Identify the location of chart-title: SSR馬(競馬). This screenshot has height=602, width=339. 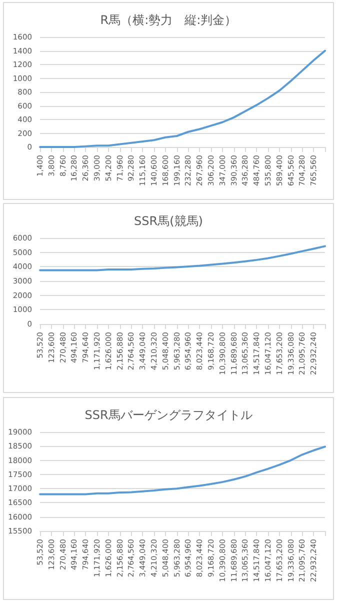
(168, 221).